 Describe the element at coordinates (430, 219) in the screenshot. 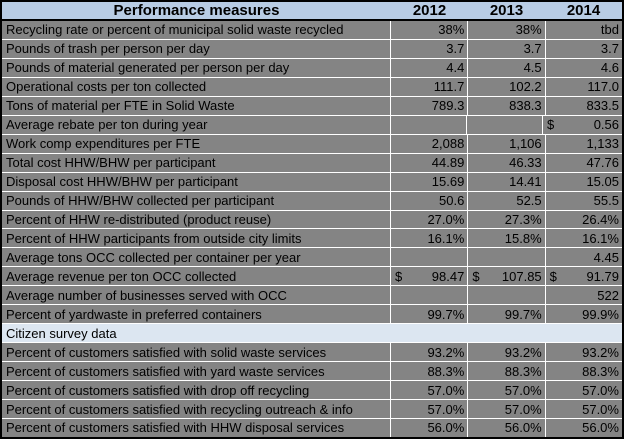

I see `value-cell: 27.0%` at that location.